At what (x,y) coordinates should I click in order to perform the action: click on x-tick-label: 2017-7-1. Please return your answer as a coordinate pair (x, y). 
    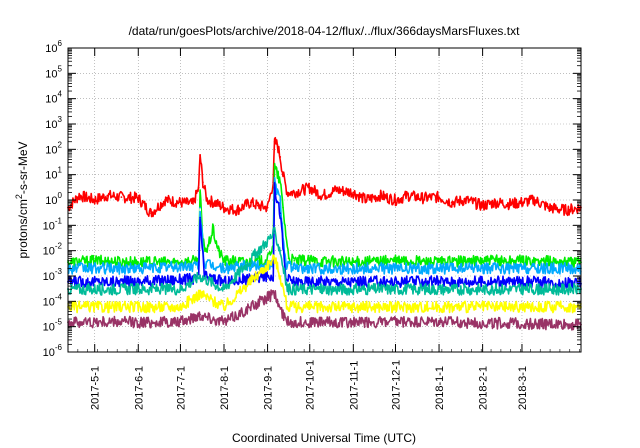
    Looking at the image, I should click on (181, 388).